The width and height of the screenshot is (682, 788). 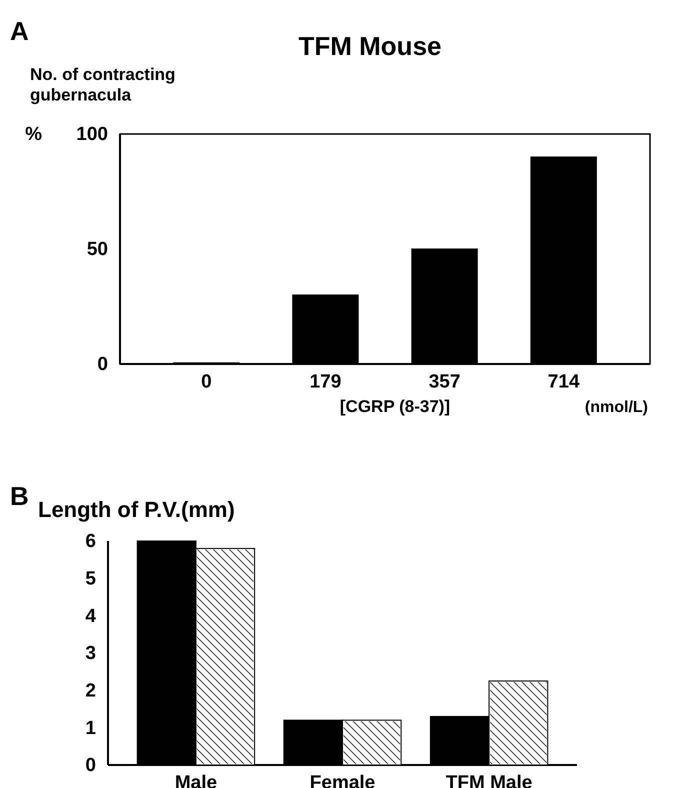 I want to click on y-tick-label: 50, so click(x=97, y=249).